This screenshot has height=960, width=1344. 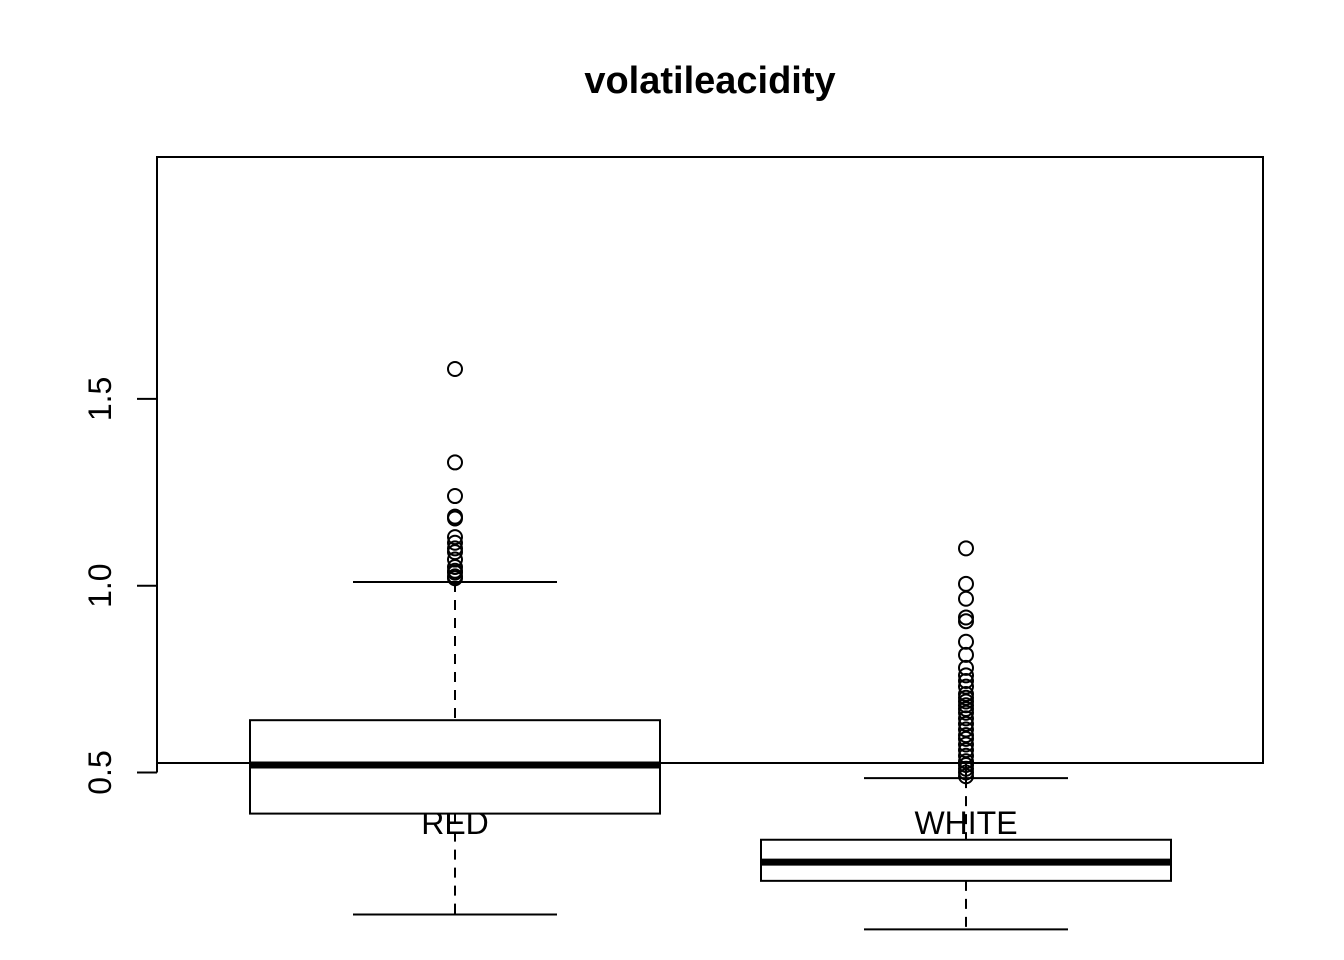 I want to click on y-tick-label: 0.5, so click(x=100, y=772).